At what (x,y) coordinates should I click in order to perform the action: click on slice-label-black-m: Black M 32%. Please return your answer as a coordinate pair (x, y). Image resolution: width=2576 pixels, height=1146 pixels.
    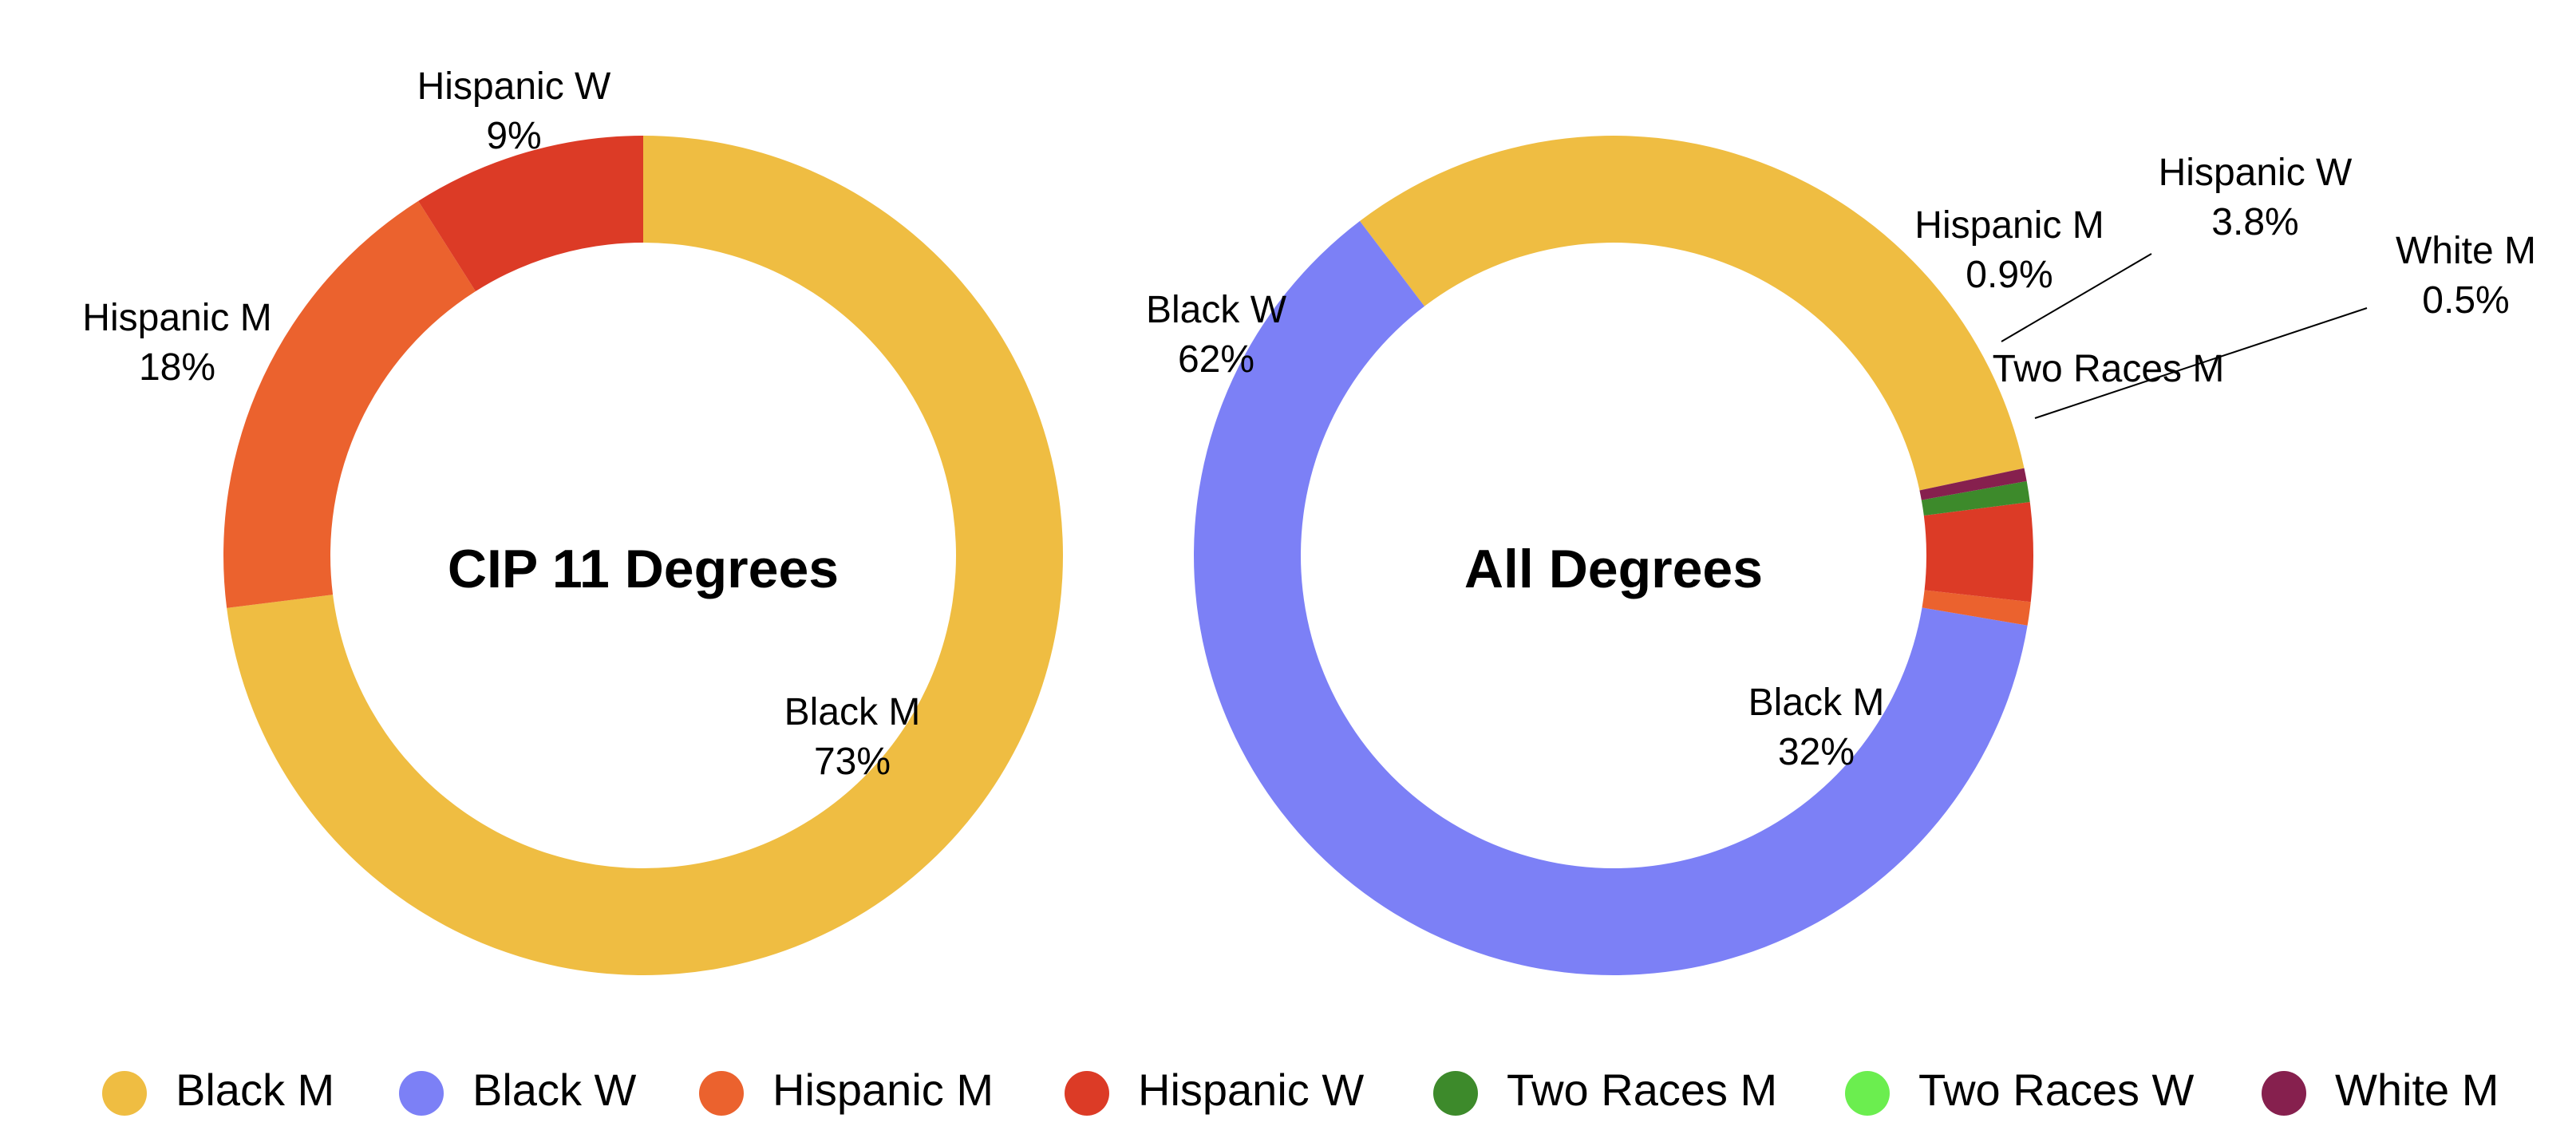
    Looking at the image, I should click on (1816, 728).